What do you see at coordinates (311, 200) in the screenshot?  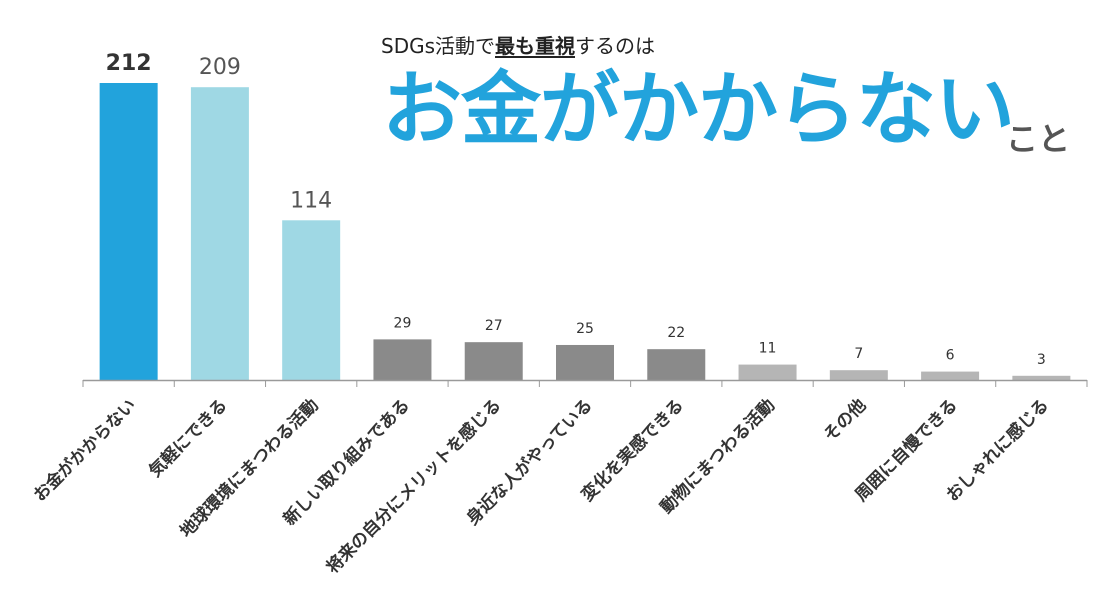 I see `value-label-3: 114` at bounding box center [311, 200].